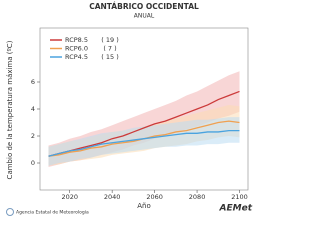  What do you see at coordinates (109, 57) in the screenshot?
I see `legend-count: ( 15 )` at bounding box center [109, 57].